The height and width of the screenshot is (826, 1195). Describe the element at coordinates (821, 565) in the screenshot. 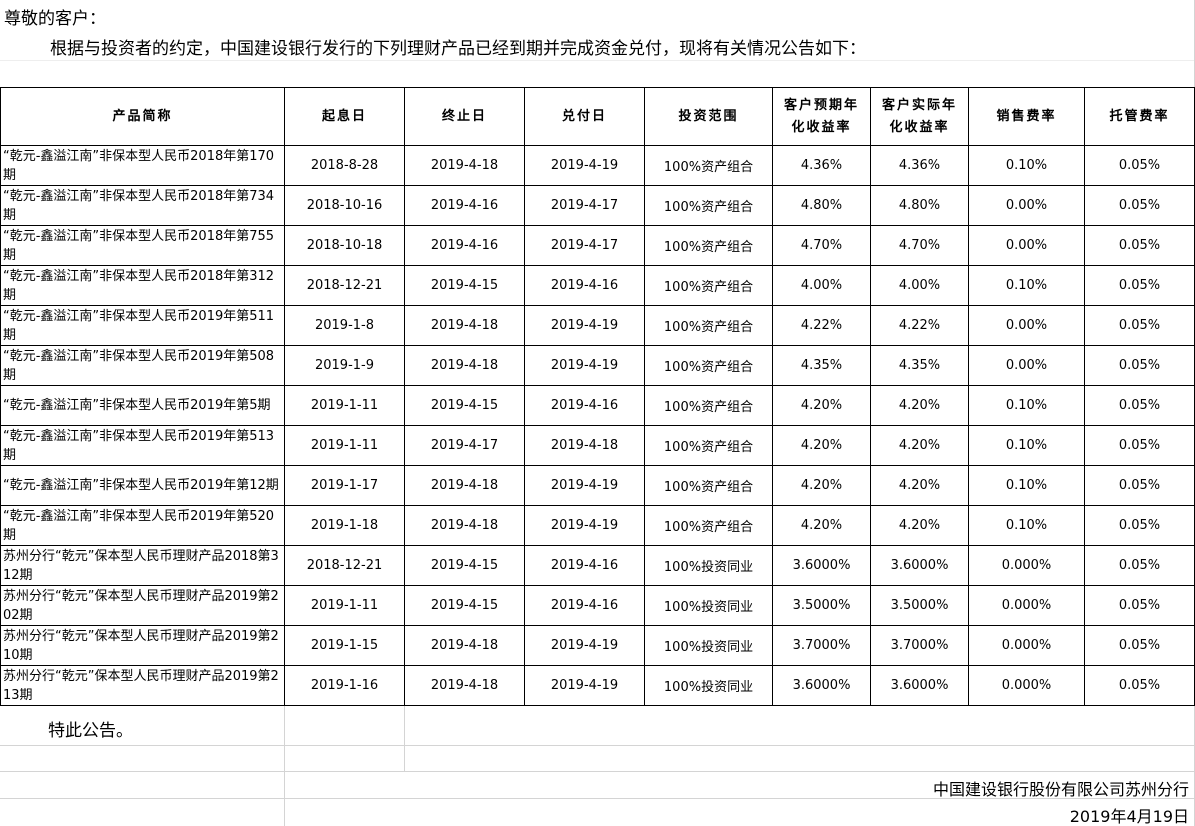

I see `cell-expected-yield: 3.6000%` at that location.